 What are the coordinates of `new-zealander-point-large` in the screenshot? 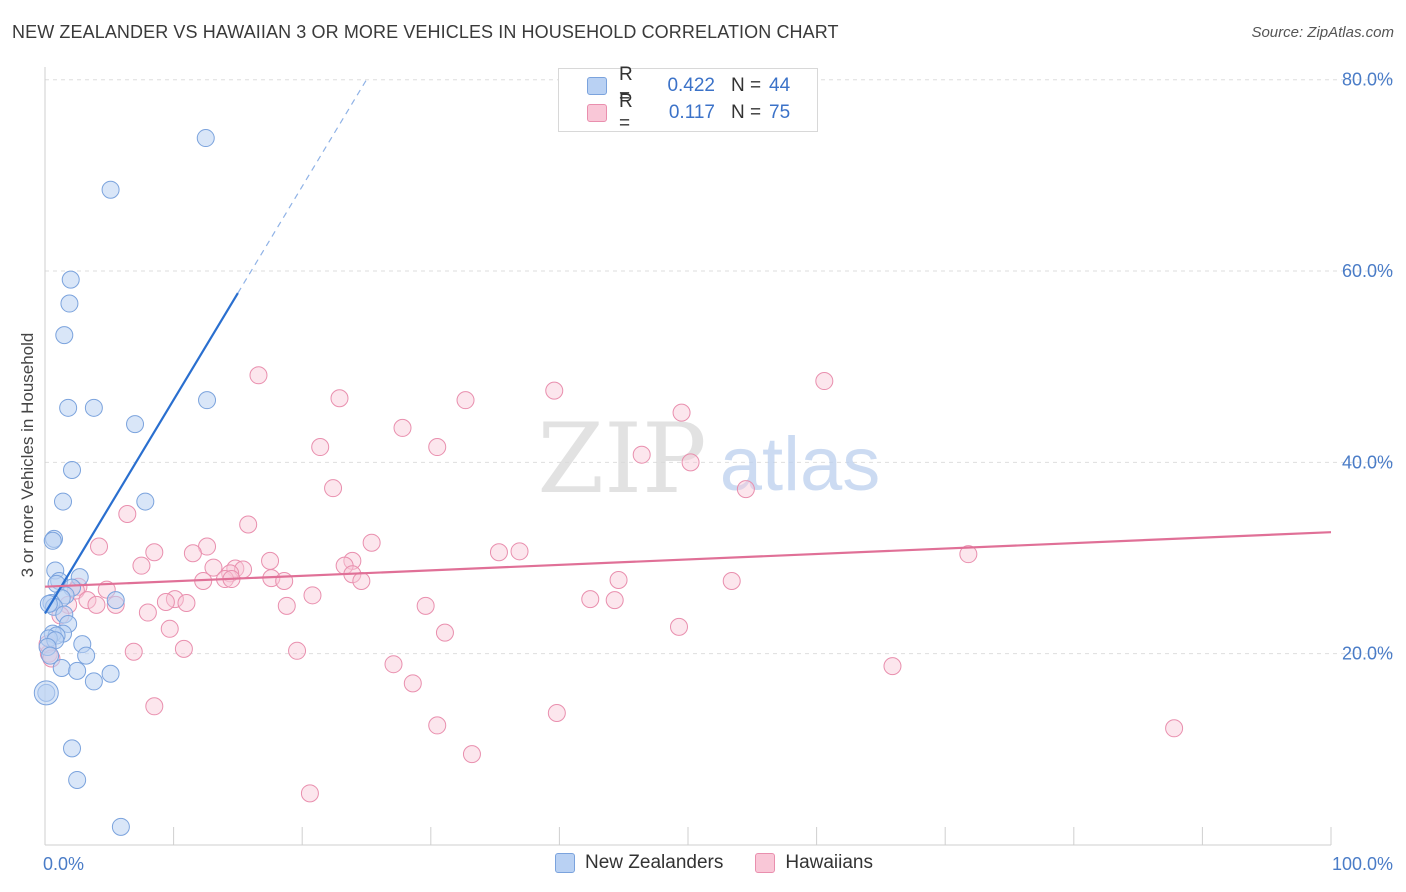 It's located at (46, 693).